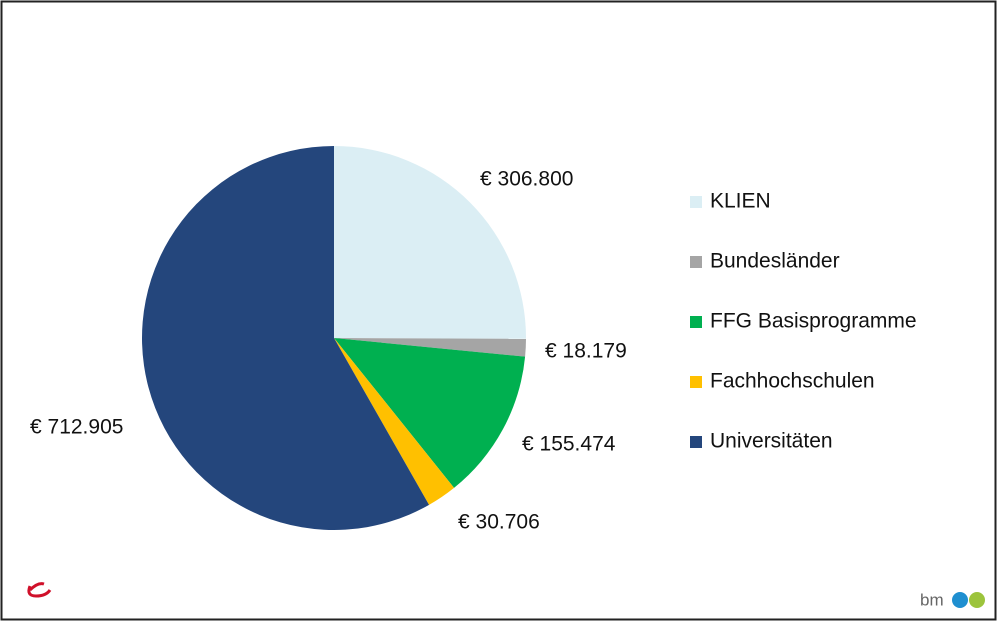  I want to click on data-label: € 712.905, so click(76, 427).